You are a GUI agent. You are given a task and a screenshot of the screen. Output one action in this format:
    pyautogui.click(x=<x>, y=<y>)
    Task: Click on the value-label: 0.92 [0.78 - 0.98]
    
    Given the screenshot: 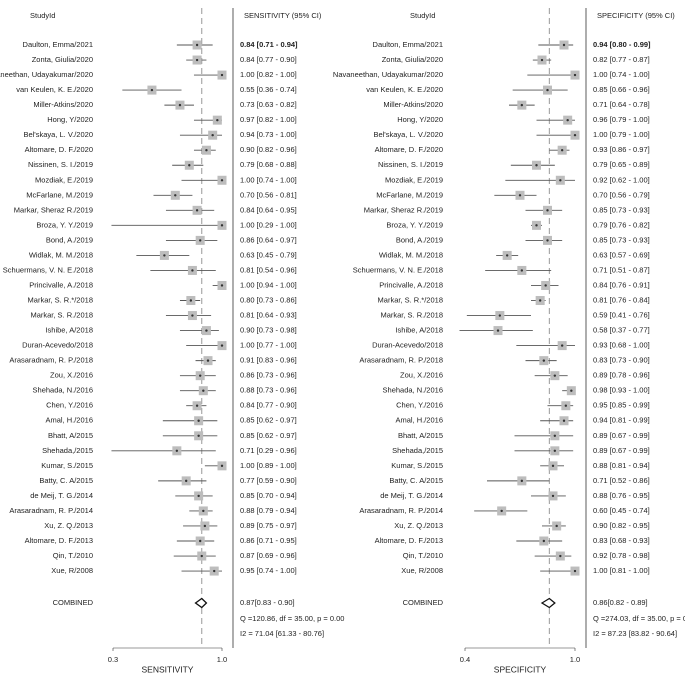 What is the action you would take?
    pyautogui.click(x=621, y=555)
    